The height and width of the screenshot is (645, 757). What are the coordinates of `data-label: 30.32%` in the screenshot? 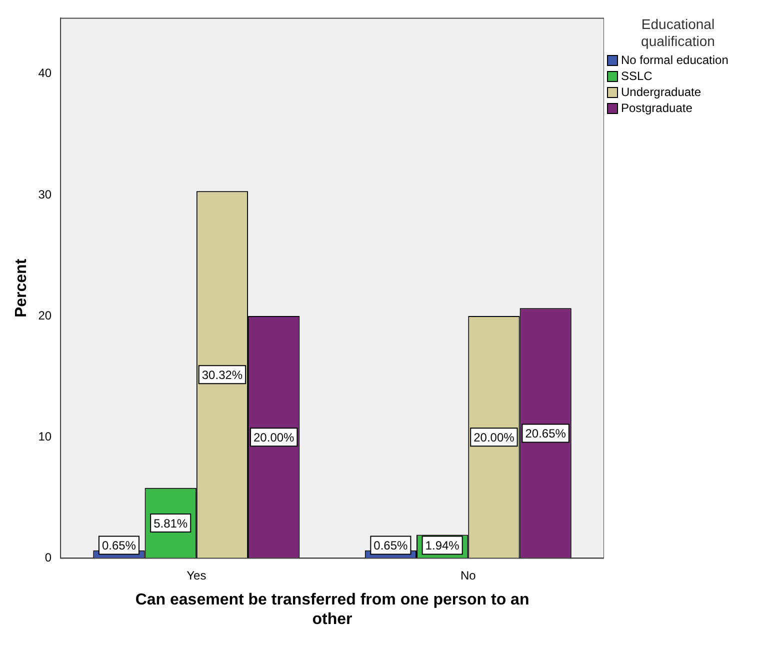 It's located at (222, 375).